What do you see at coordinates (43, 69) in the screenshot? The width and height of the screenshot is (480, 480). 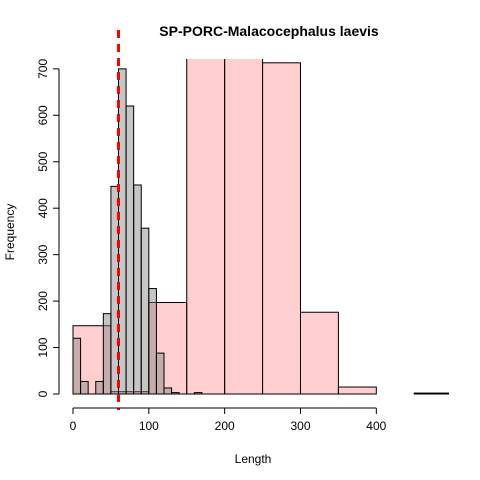 I see `y-tick-label: 700` at bounding box center [43, 69].